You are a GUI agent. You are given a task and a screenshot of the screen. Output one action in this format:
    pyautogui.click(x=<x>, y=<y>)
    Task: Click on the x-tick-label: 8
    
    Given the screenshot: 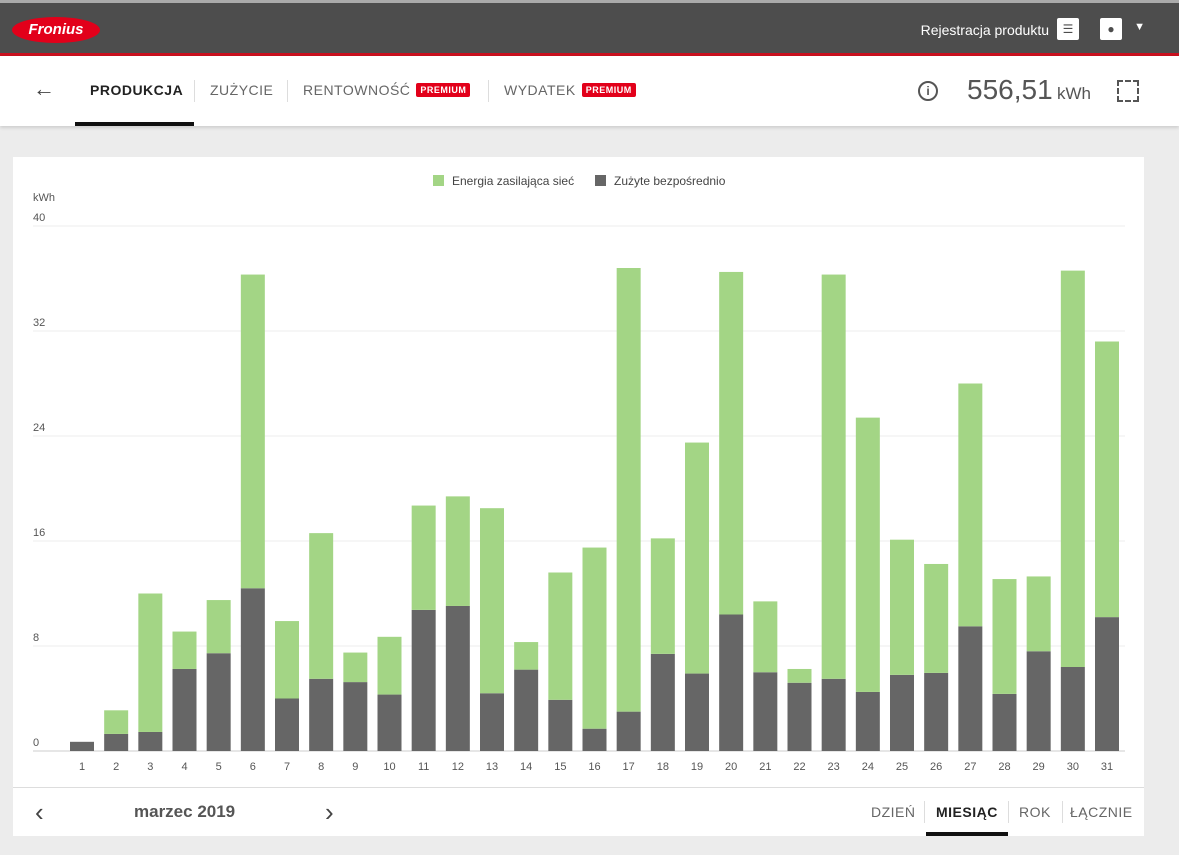 What is the action you would take?
    pyautogui.click(x=321, y=767)
    